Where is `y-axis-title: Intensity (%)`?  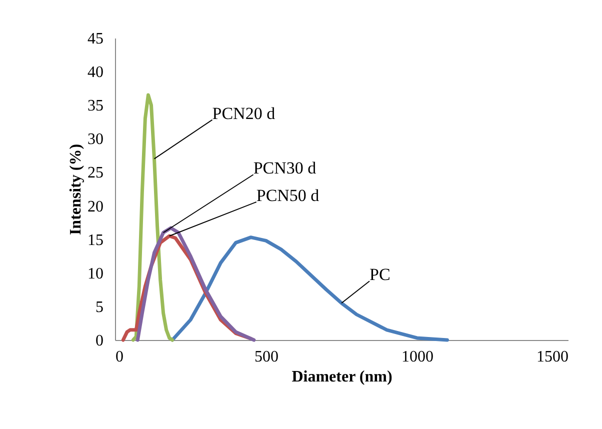
y-axis-title: Intensity (%) is located at coordinates (76, 190).